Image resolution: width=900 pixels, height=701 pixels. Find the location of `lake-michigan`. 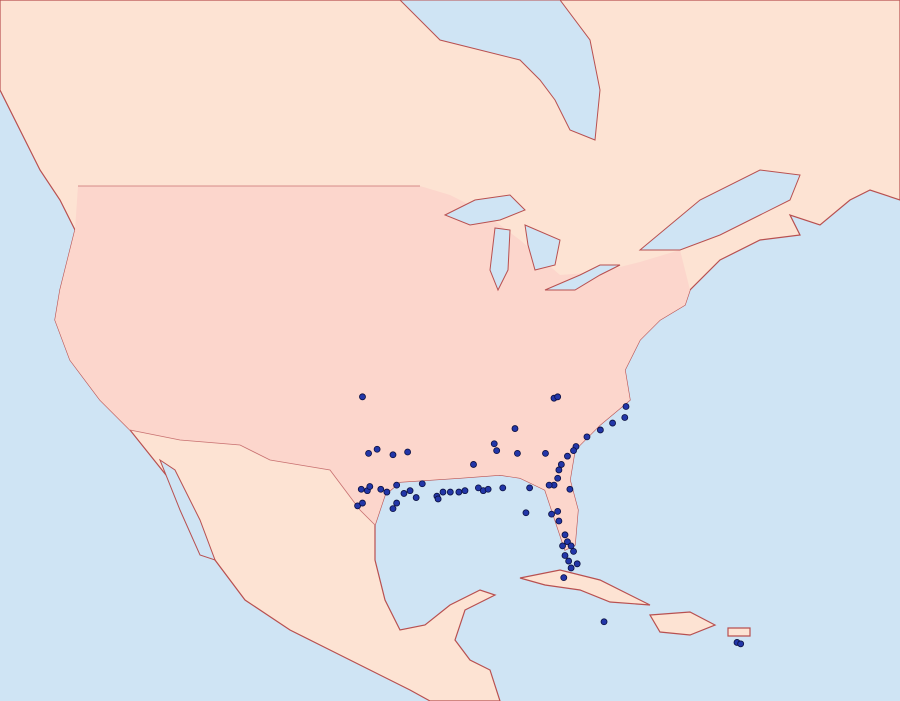

lake-michigan is located at coordinates (500, 259).